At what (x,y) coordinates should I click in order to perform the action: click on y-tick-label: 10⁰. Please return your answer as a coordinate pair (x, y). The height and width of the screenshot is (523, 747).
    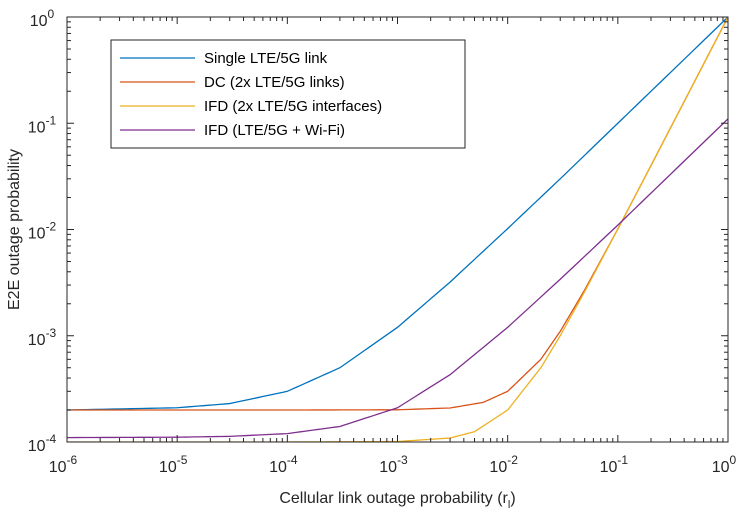
    Looking at the image, I should click on (42, 18).